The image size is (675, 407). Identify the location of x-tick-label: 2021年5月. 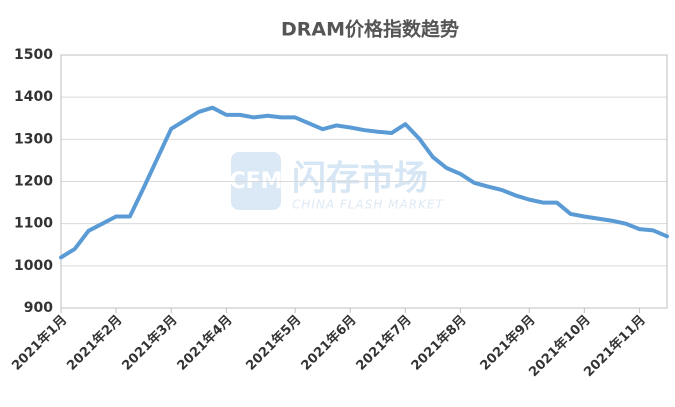
(274, 343).